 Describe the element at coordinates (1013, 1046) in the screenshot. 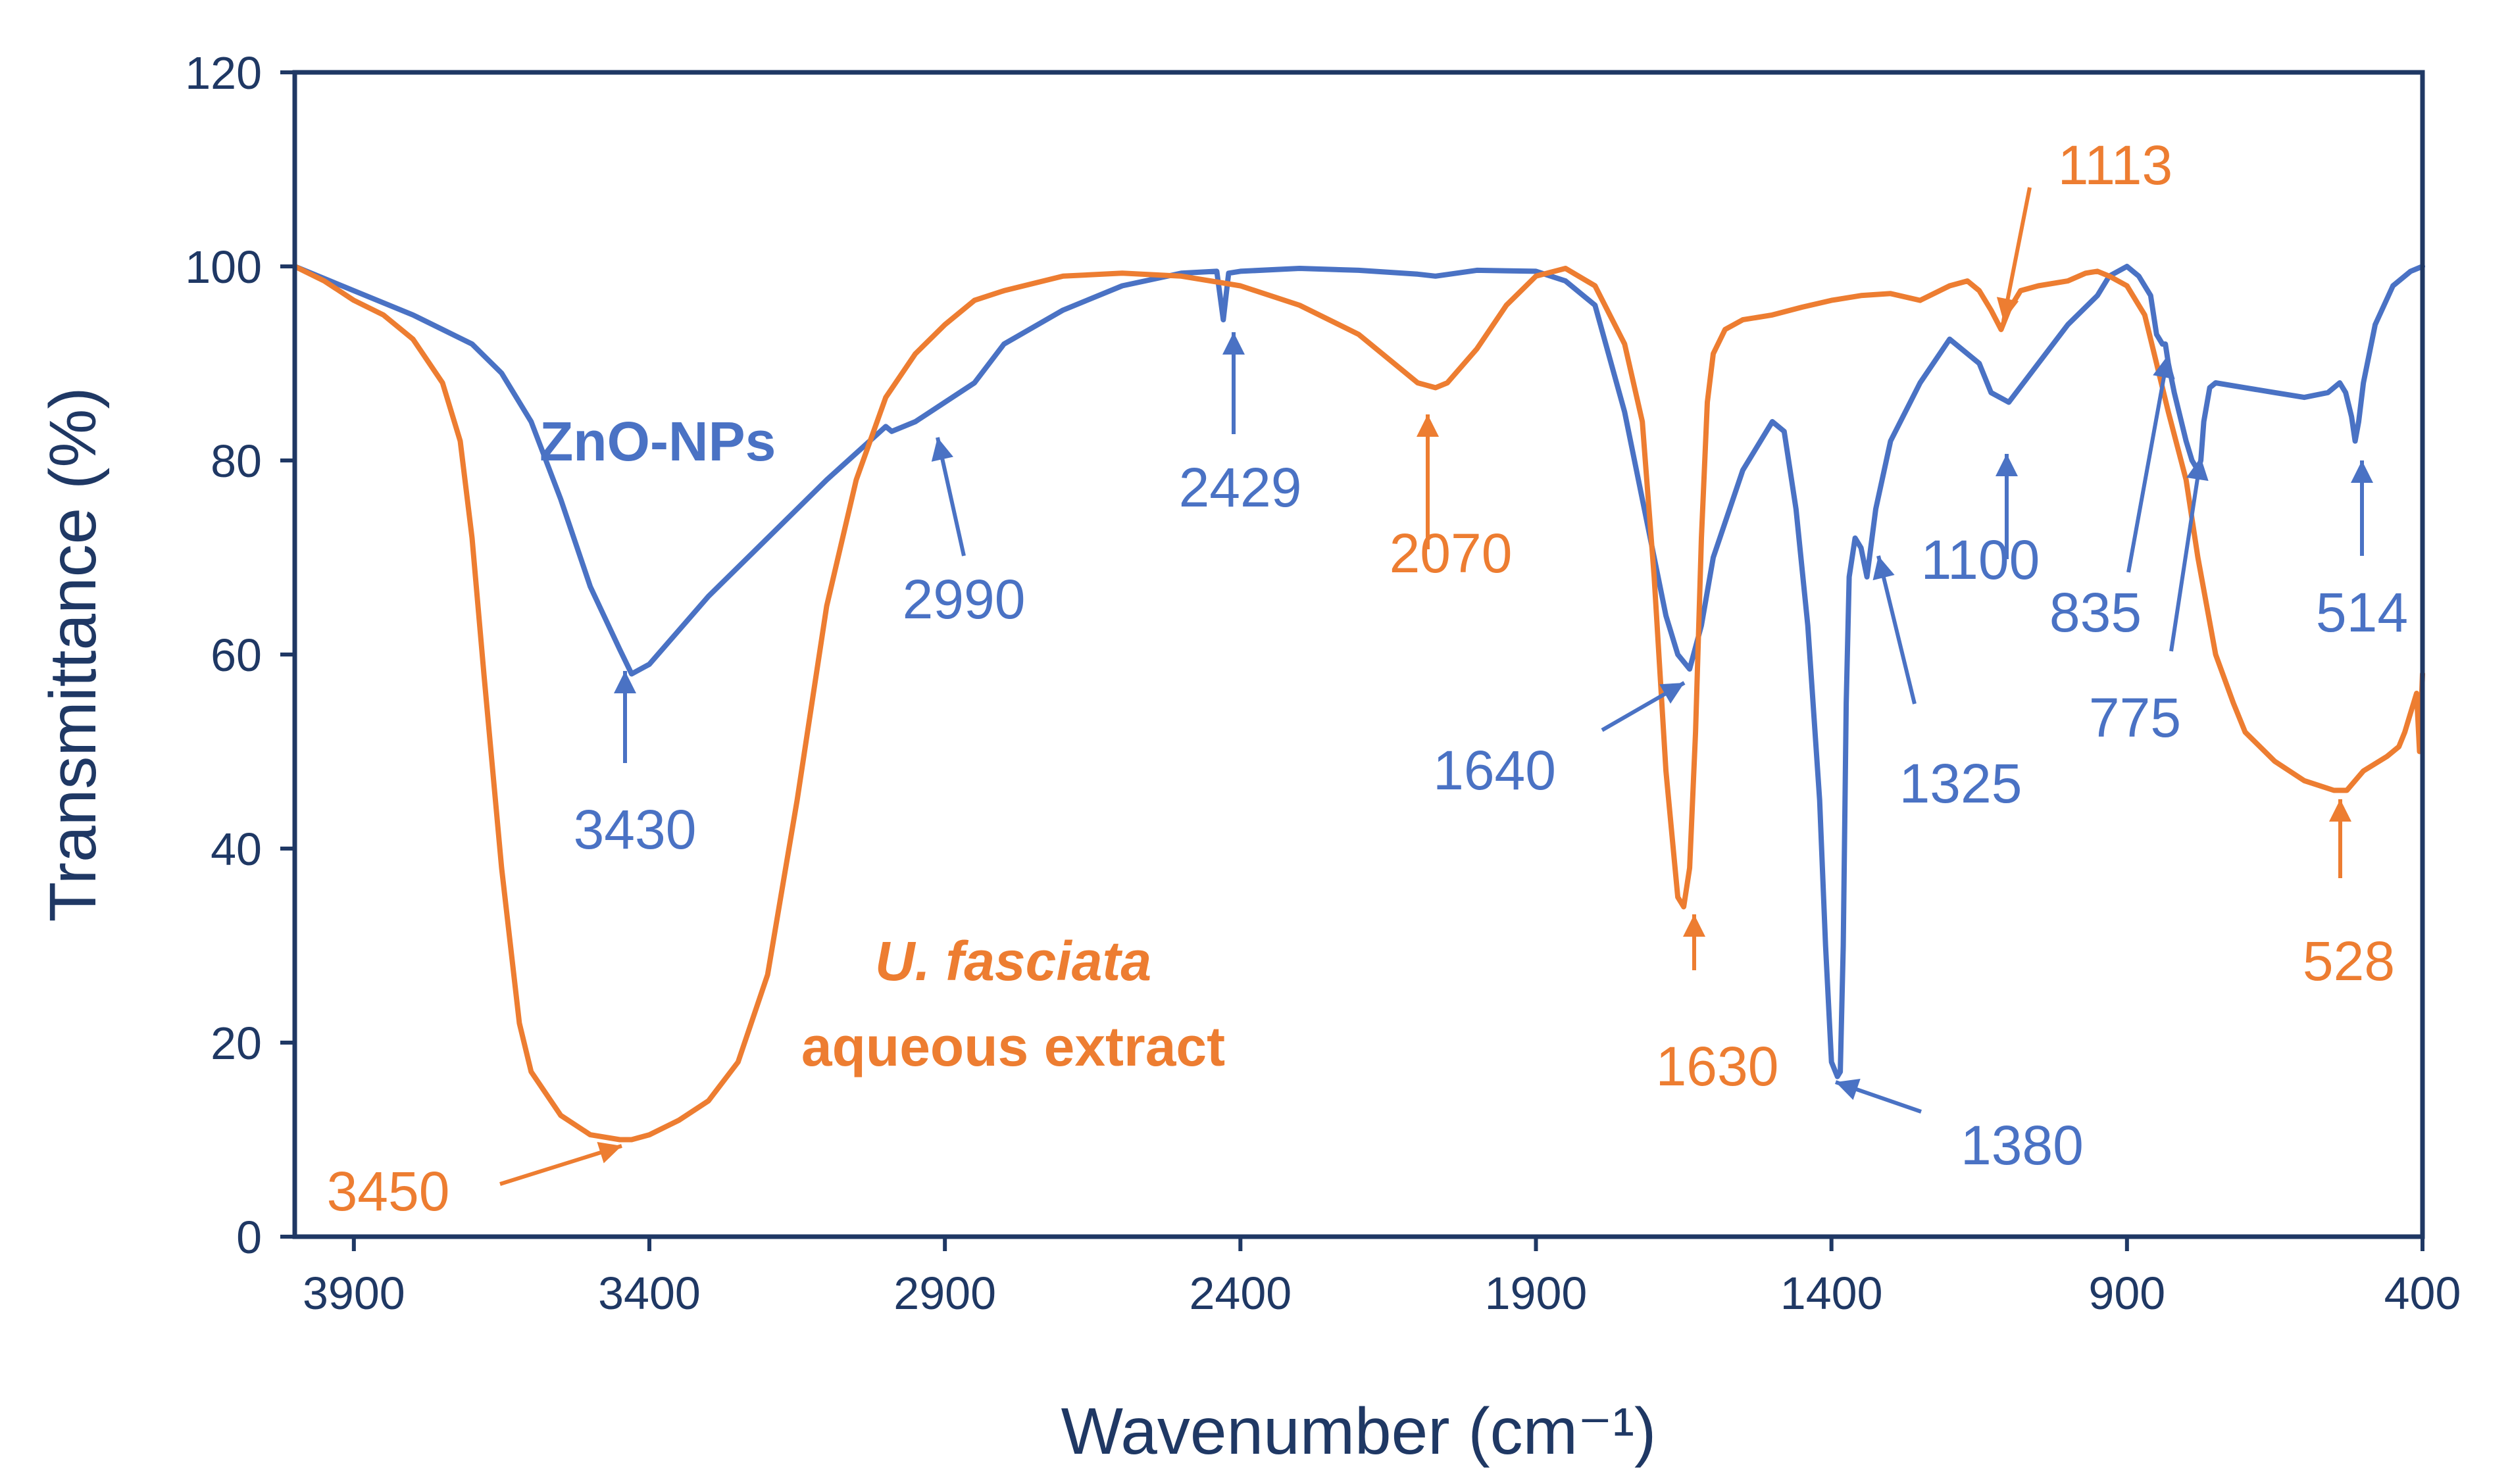

I see `series-label-extract-line2: aqueous extract` at that location.